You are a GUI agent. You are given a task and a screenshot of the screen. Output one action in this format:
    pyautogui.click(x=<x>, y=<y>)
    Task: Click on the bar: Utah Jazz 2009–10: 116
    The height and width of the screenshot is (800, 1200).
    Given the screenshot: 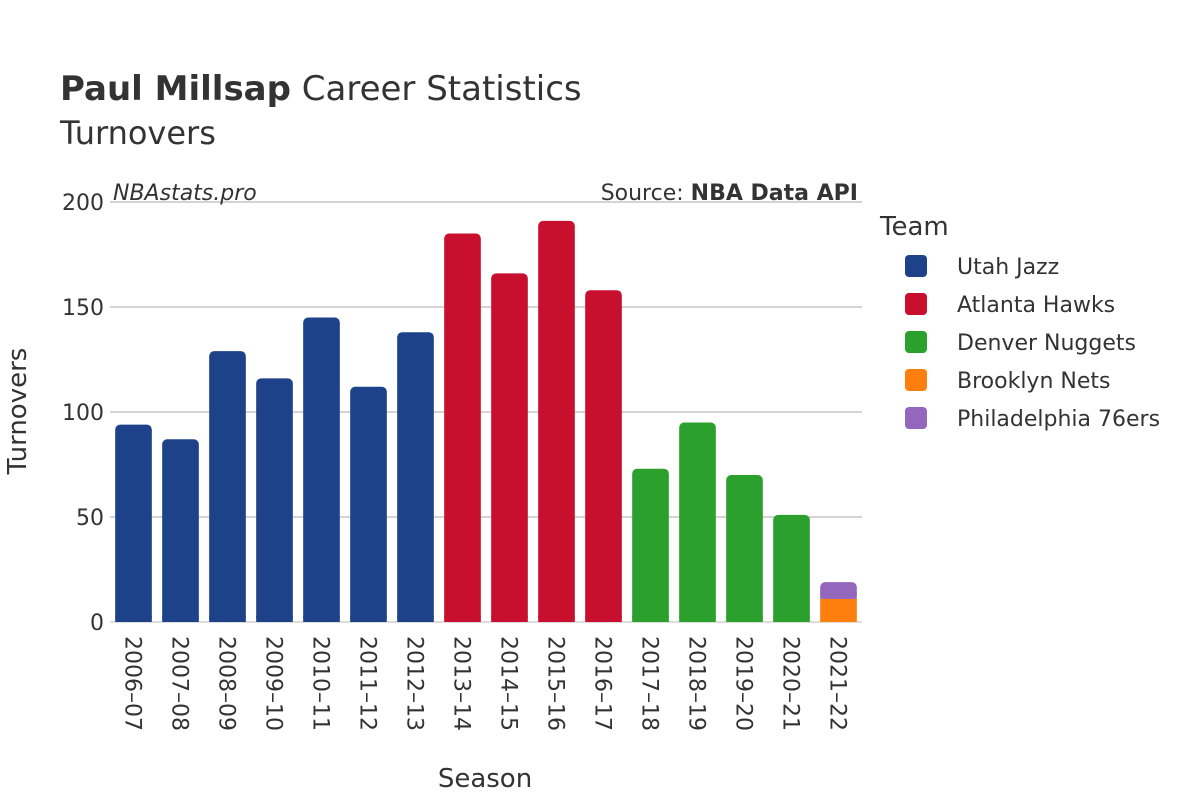 What is the action you would take?
    pyautogui.click(x=274, y=500)
    